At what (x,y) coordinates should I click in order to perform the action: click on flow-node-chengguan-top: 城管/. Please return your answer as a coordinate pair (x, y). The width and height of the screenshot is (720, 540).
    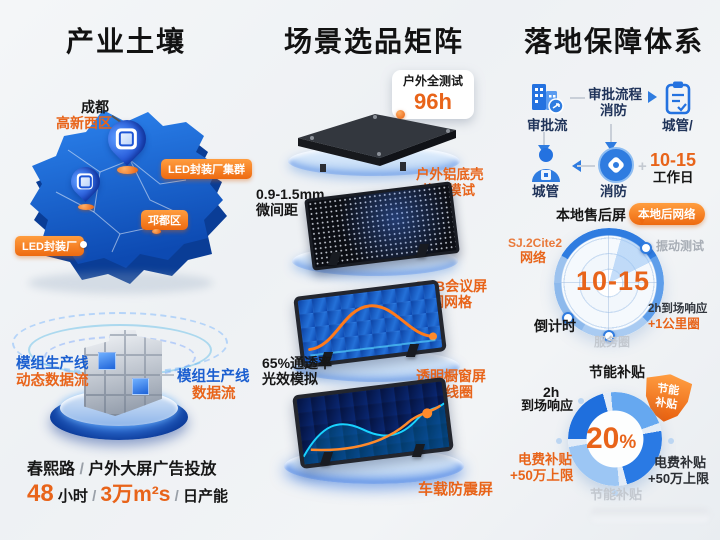
    Looking at the image, I should click on (677, 125).